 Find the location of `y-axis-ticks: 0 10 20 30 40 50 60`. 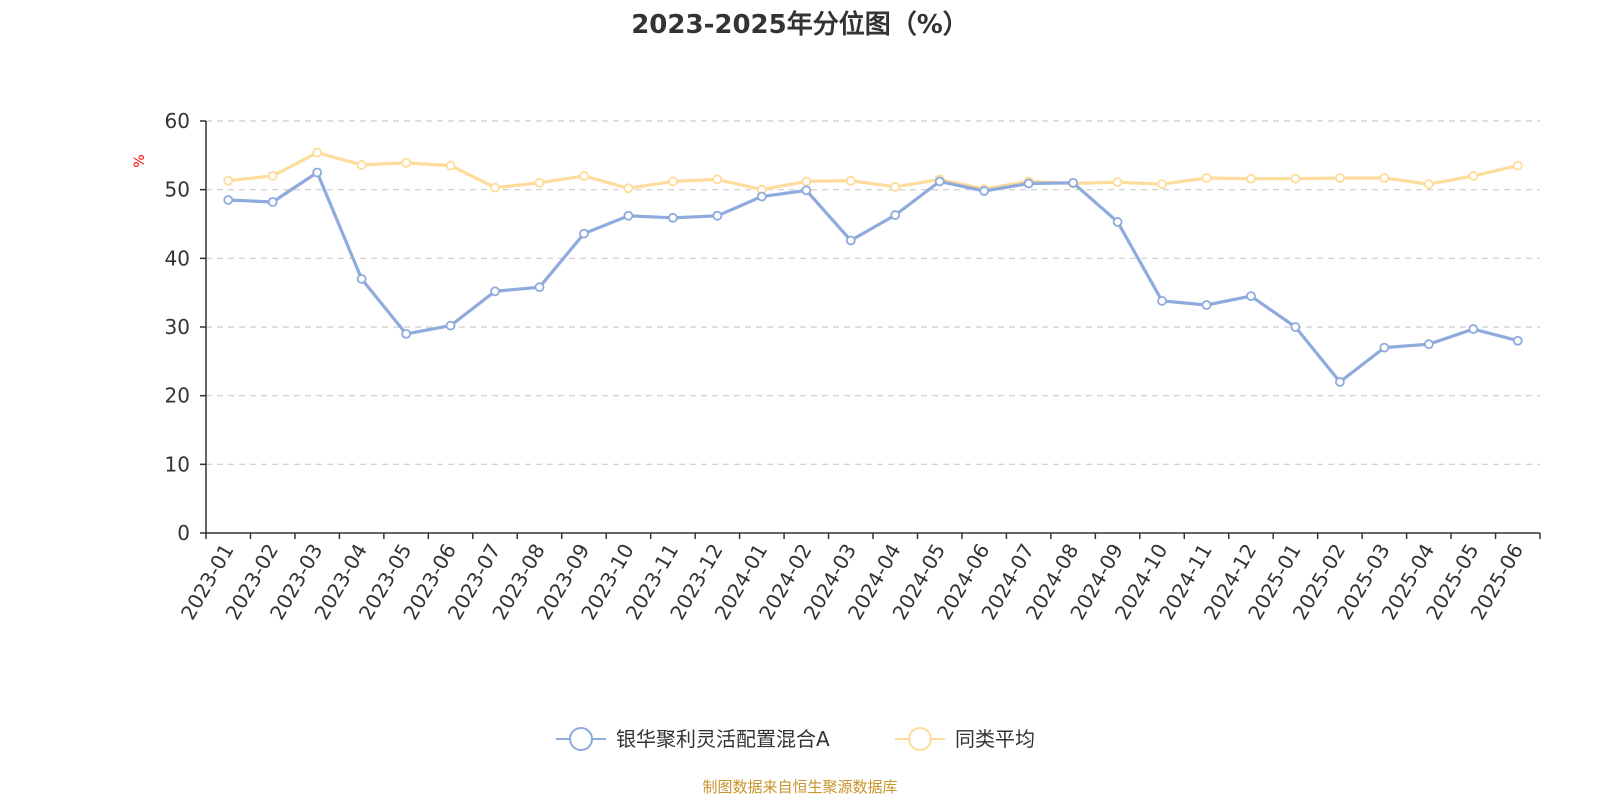

y-axis-ticks: 0 10 20 30 40 50 60 is located at coordinates (185, 327).